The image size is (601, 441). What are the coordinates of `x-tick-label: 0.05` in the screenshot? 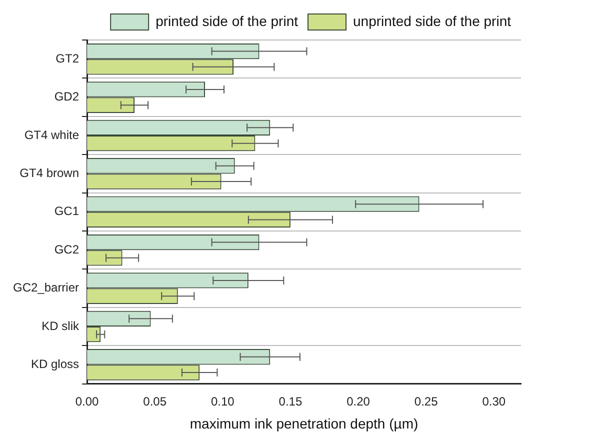 It's located at (155, 401).